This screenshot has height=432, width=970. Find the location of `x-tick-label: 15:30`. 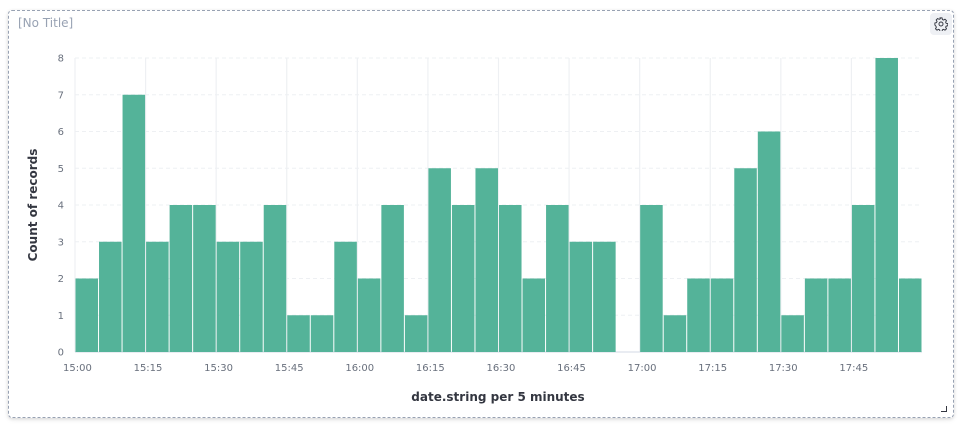

x-tick-label: 15:30 is located at coordinates (218, 368).